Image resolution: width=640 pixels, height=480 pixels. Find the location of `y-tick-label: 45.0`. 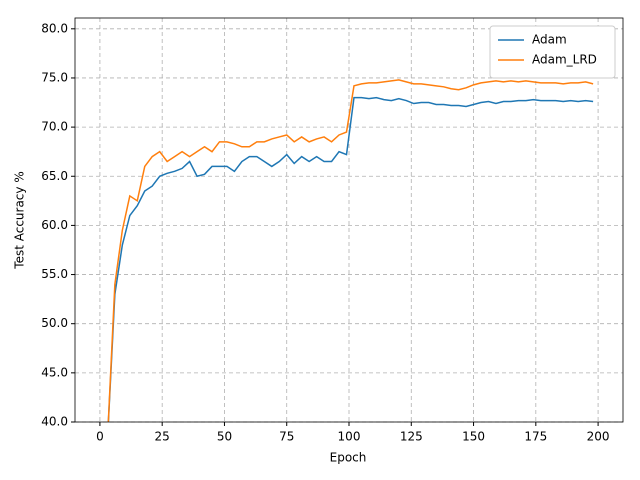

y-tick-label: 45.0 is located at coordinates (54, 372).